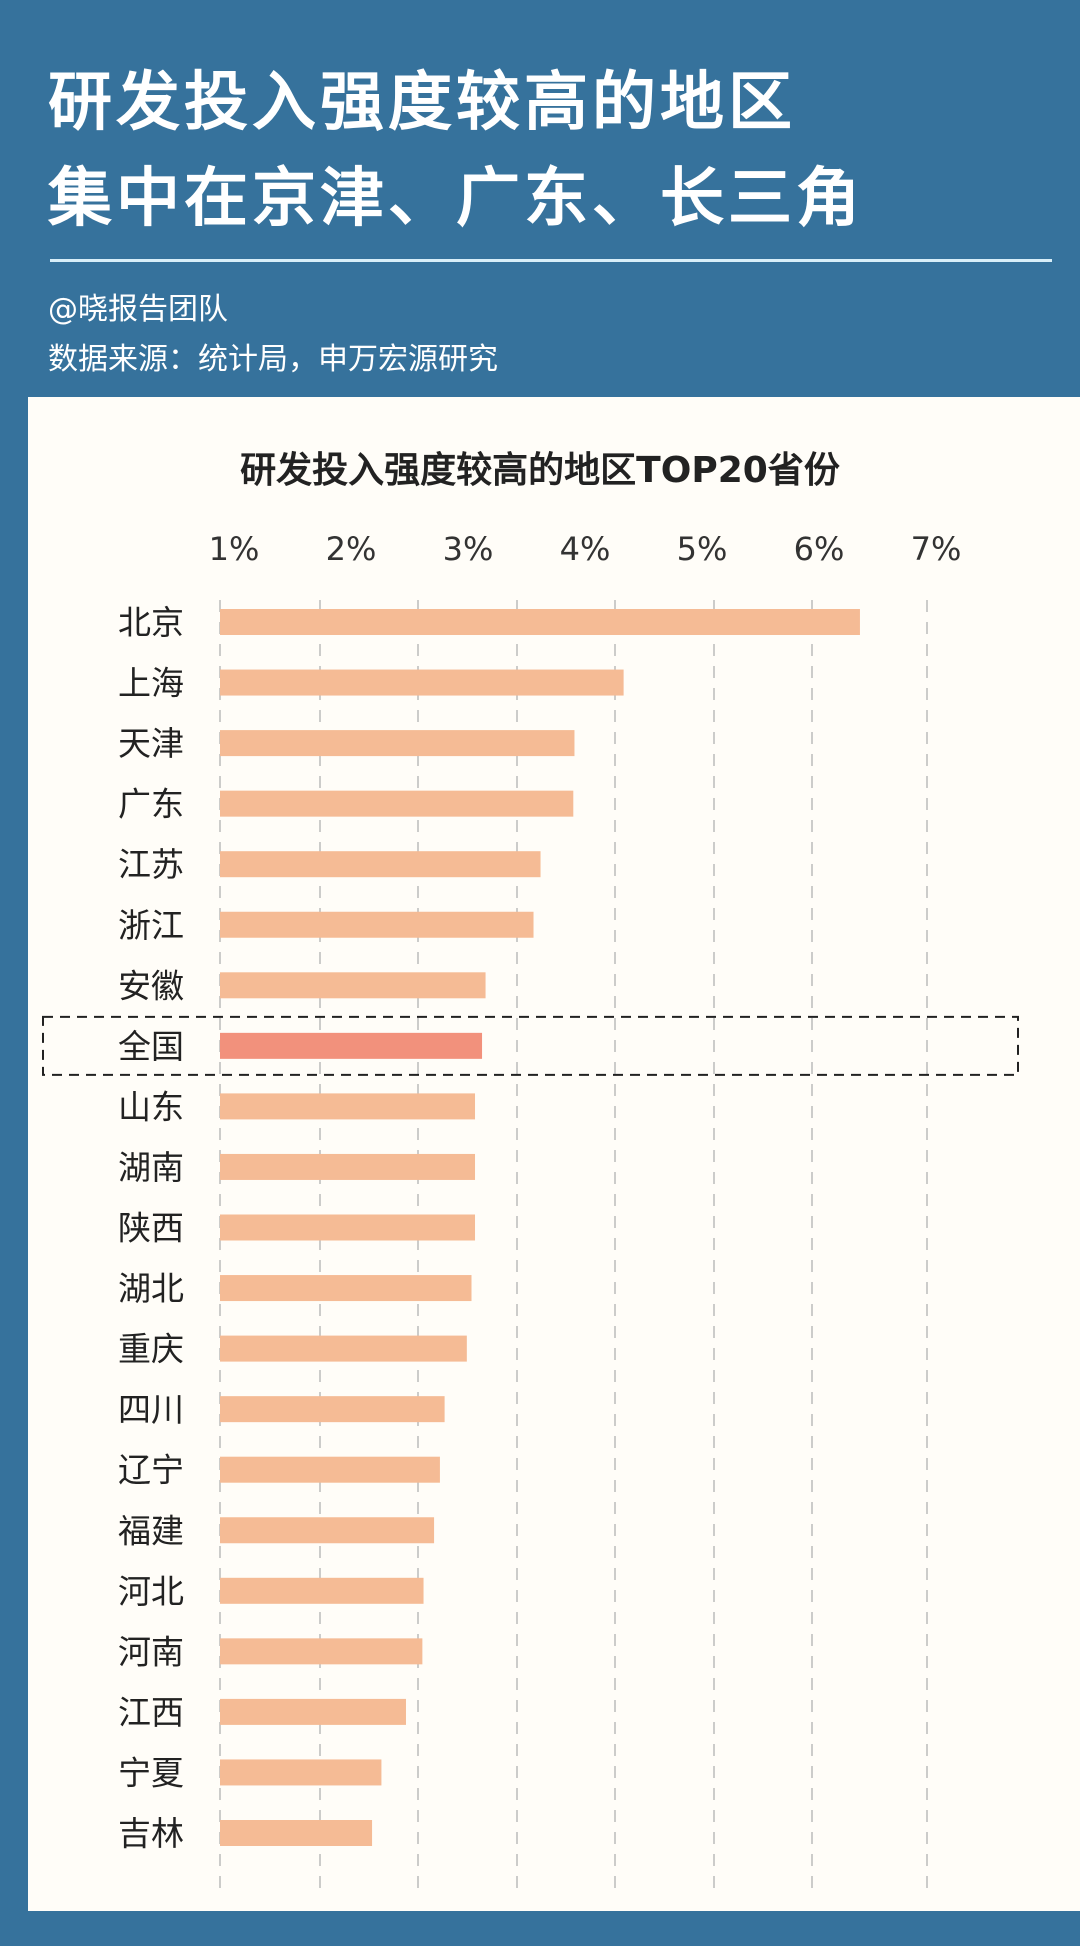 This screenshot has height=1946, width=1080. I want to click on category-label: 江苏, so click(151, 864).